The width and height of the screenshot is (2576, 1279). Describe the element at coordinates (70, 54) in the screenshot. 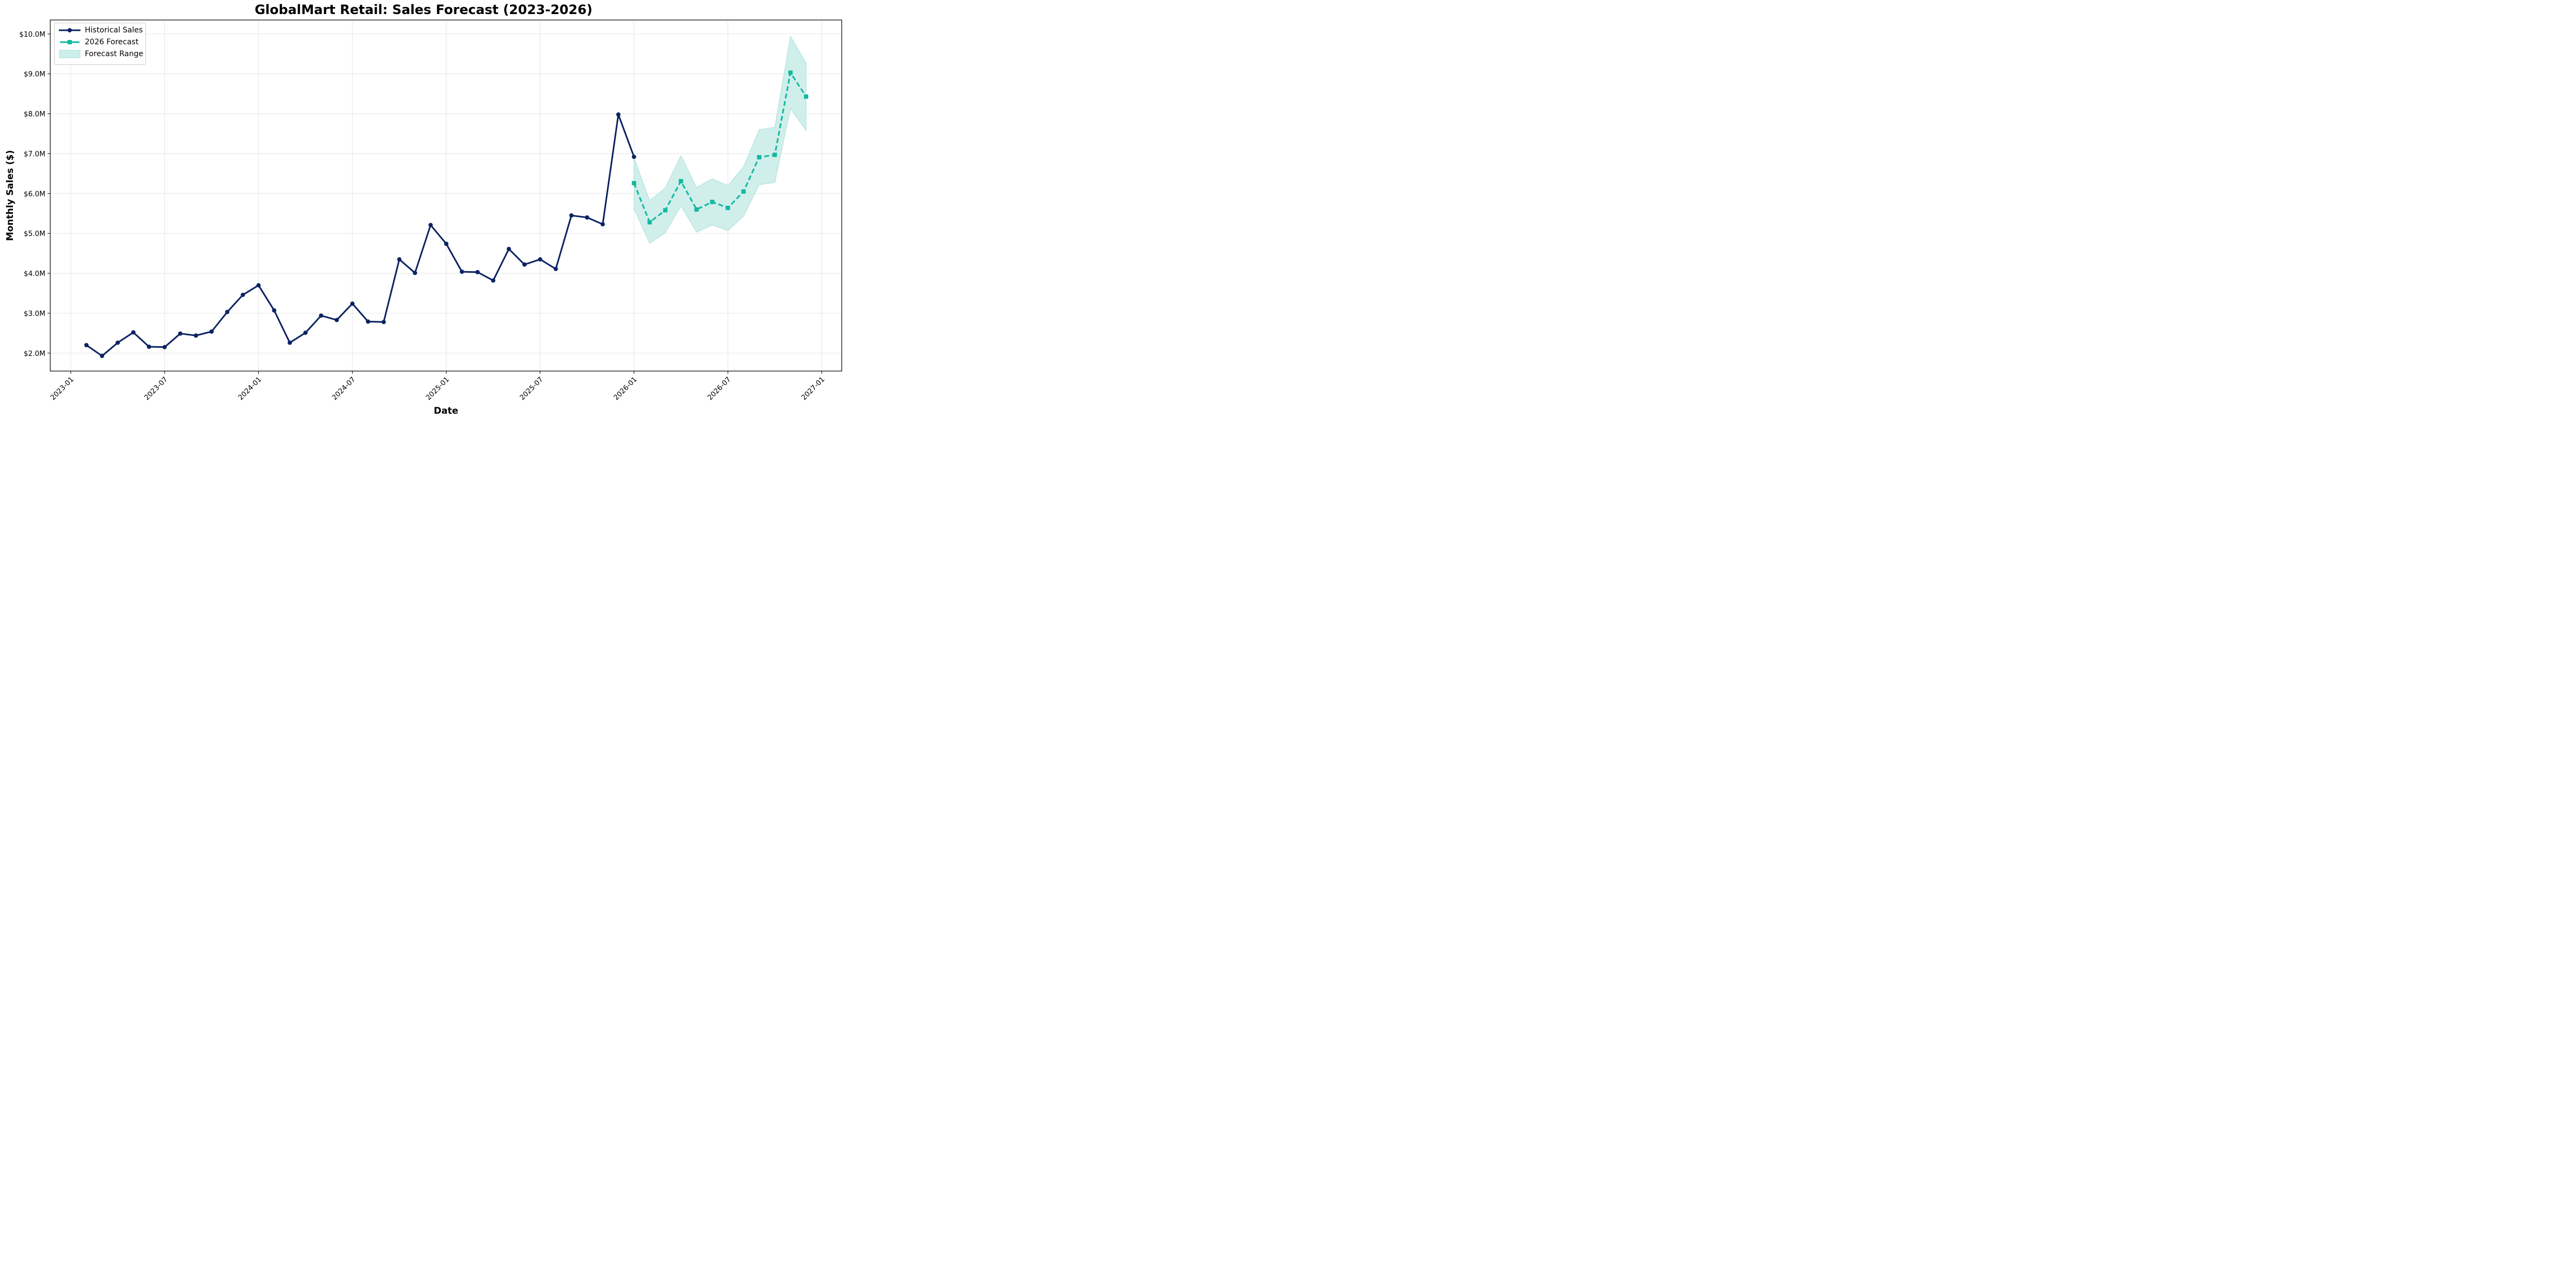

I see `forecast-range-swatch-icon` at that location.